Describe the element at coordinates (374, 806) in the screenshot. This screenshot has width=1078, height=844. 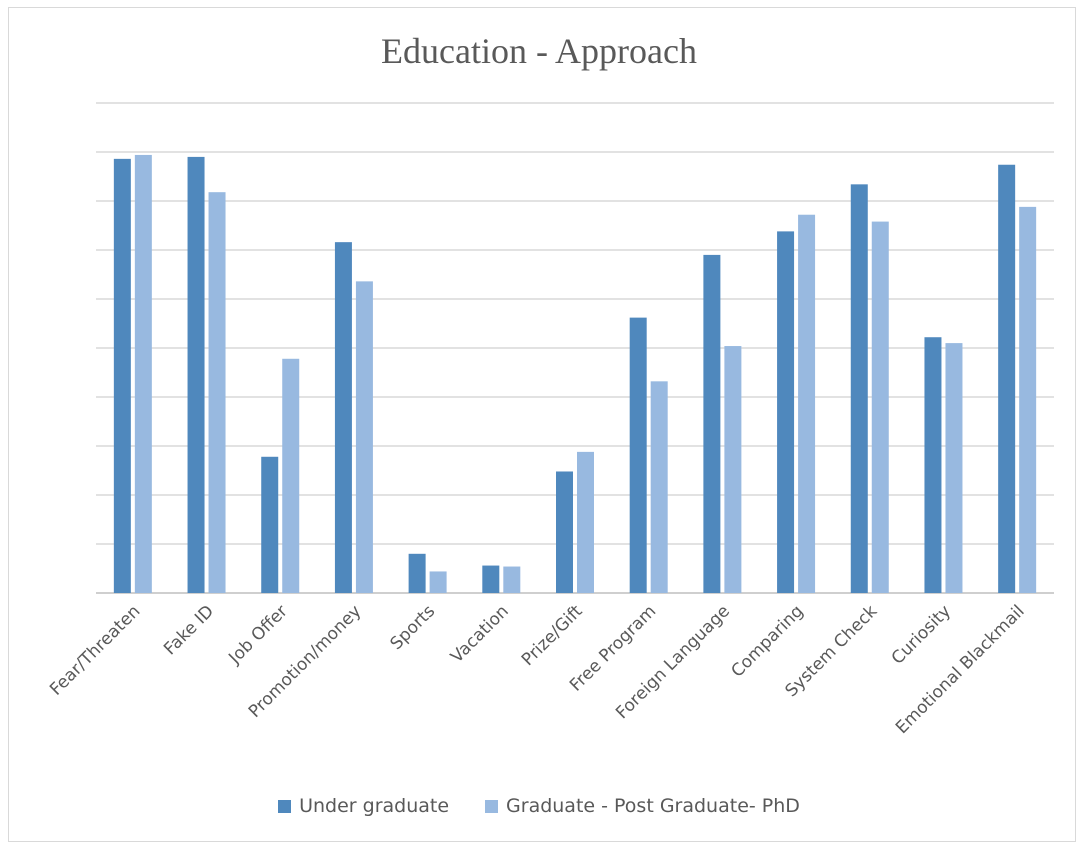
I see `legend-label-0: Under graduate` at that location.